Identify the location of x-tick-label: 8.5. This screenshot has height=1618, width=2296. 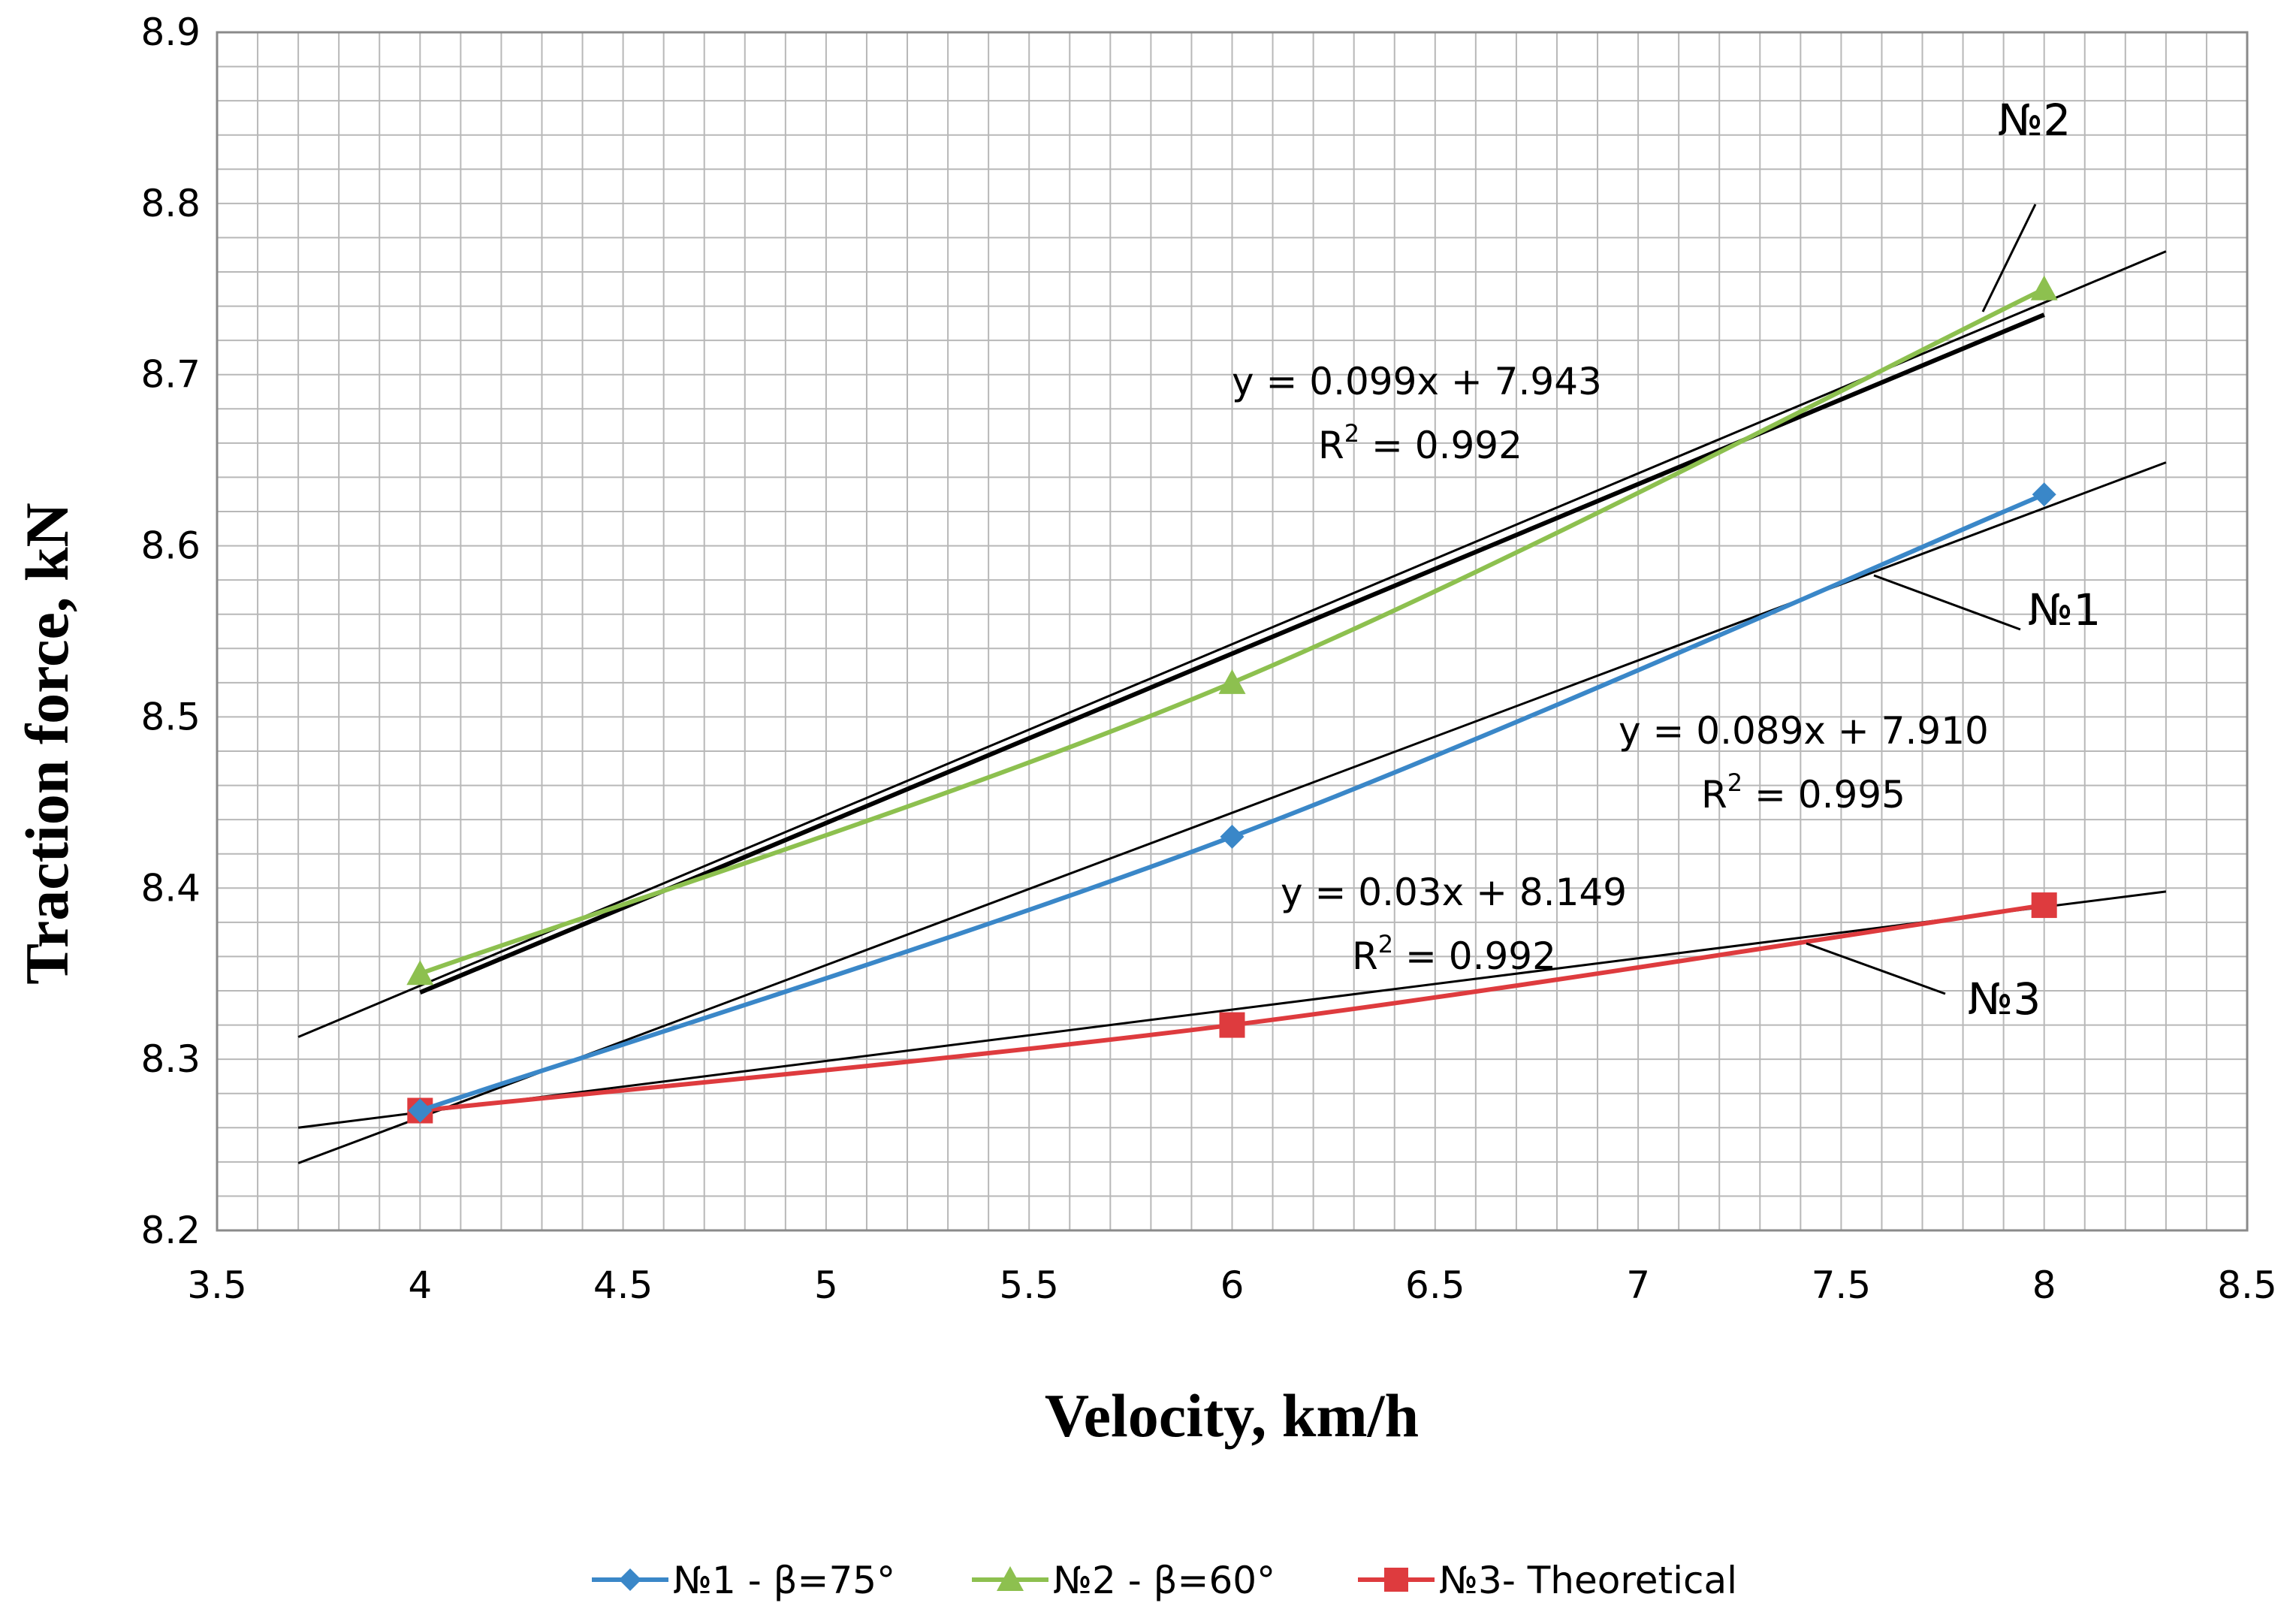
(2247, 1285).